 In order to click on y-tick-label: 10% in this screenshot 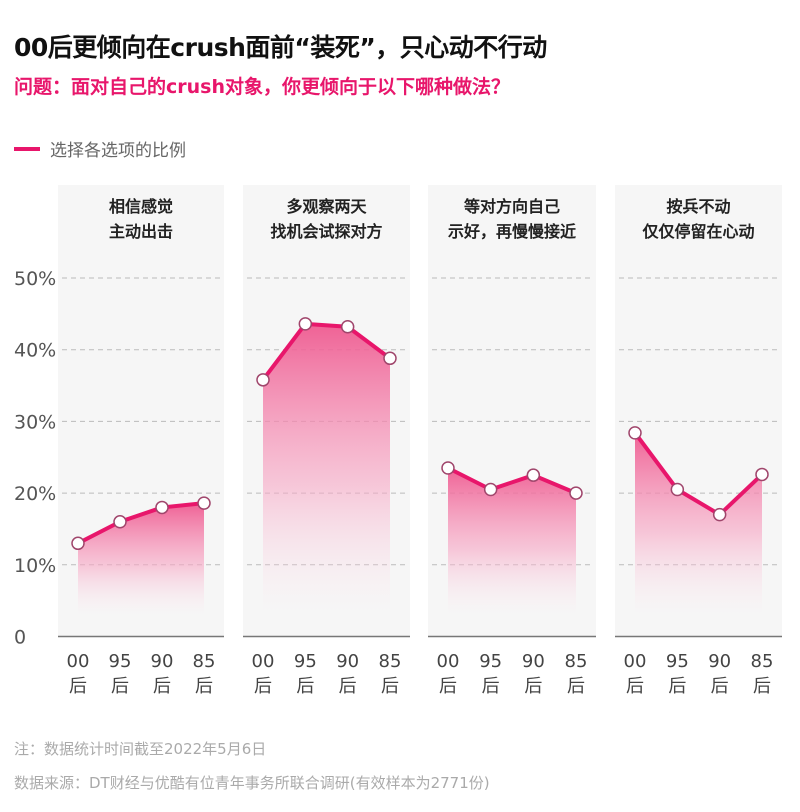, I will do `click(35, 566)`.